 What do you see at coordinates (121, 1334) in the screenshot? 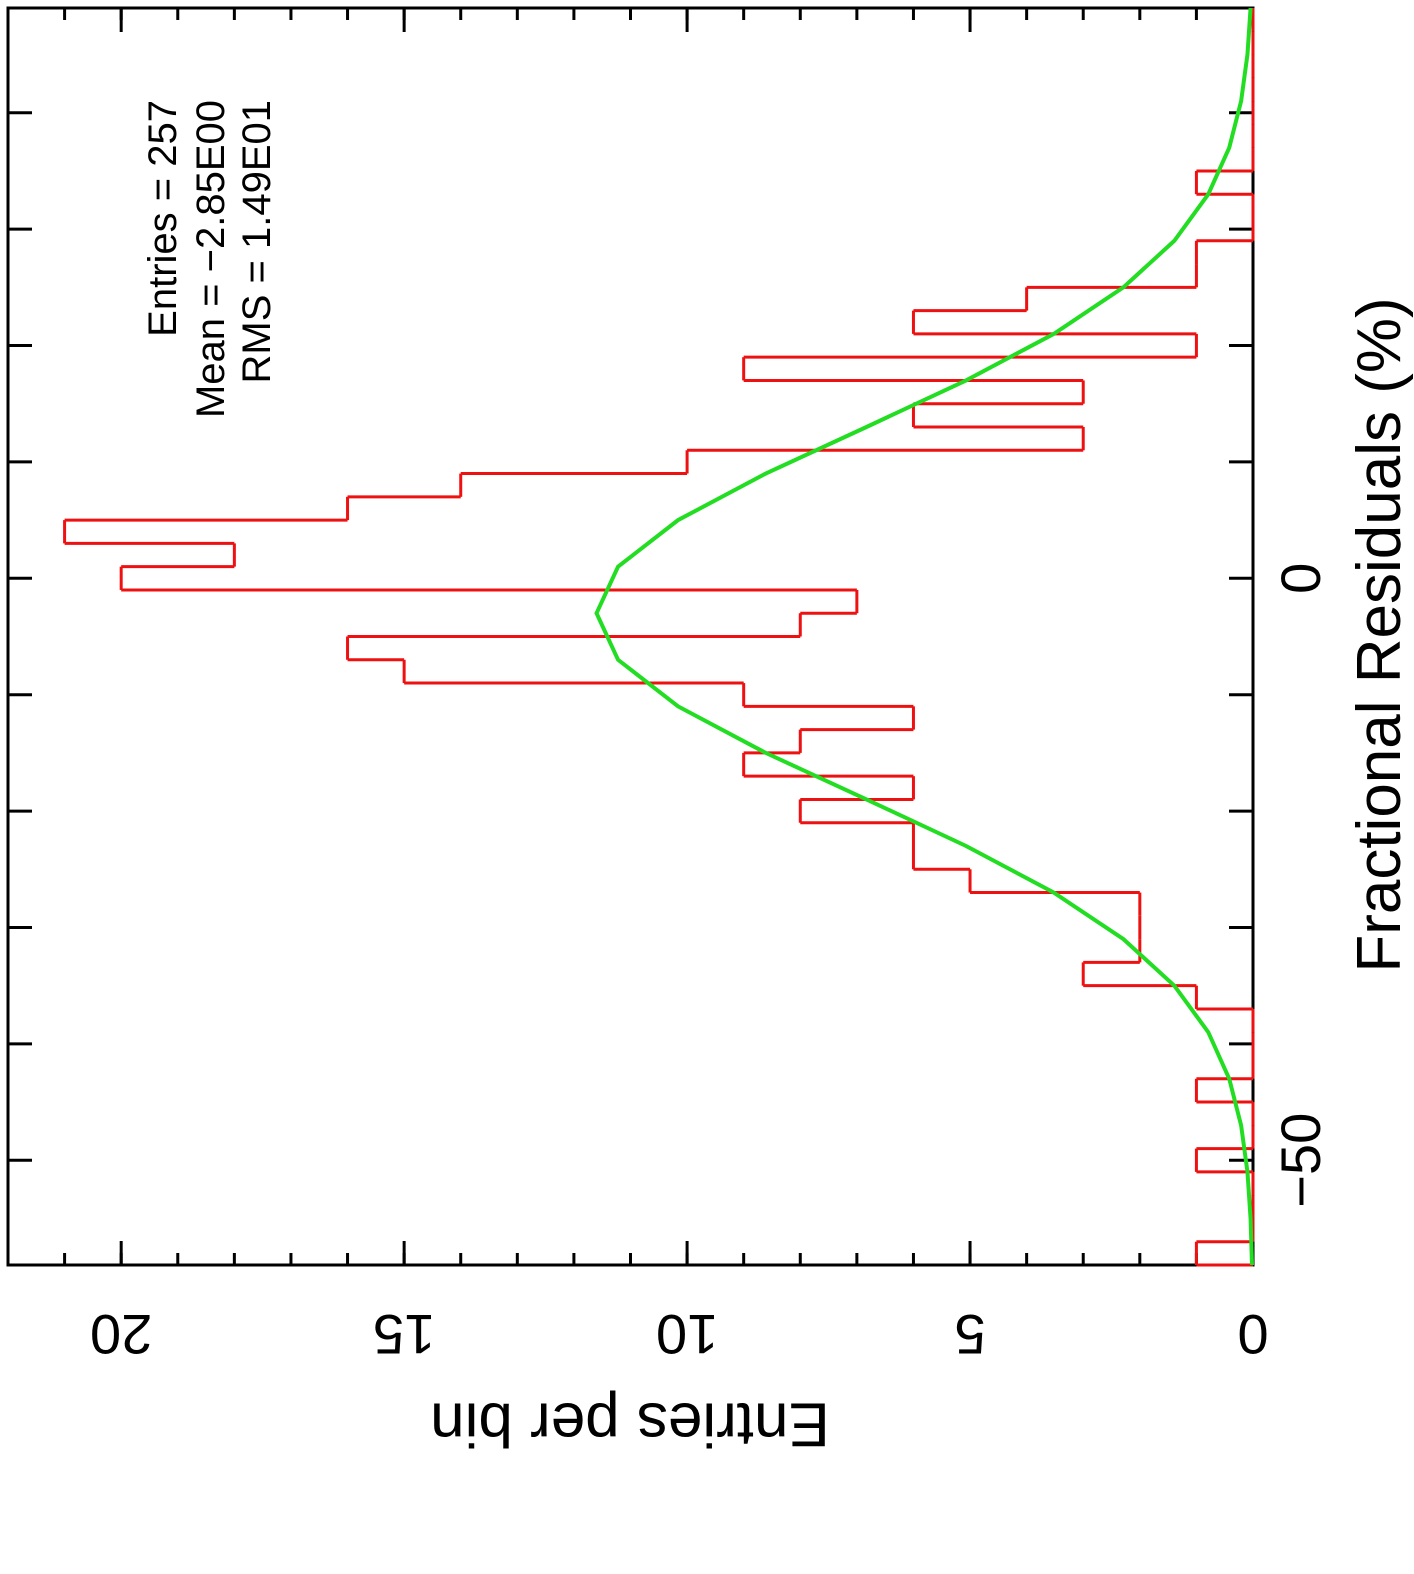
I see `y-tick-label: 20` at bounding box center [121, 1334].